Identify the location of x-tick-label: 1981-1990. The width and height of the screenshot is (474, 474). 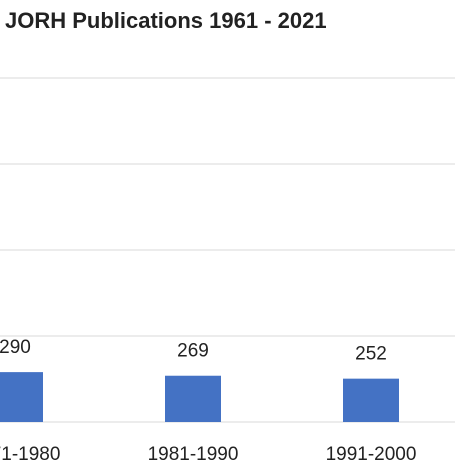
(193, 454).